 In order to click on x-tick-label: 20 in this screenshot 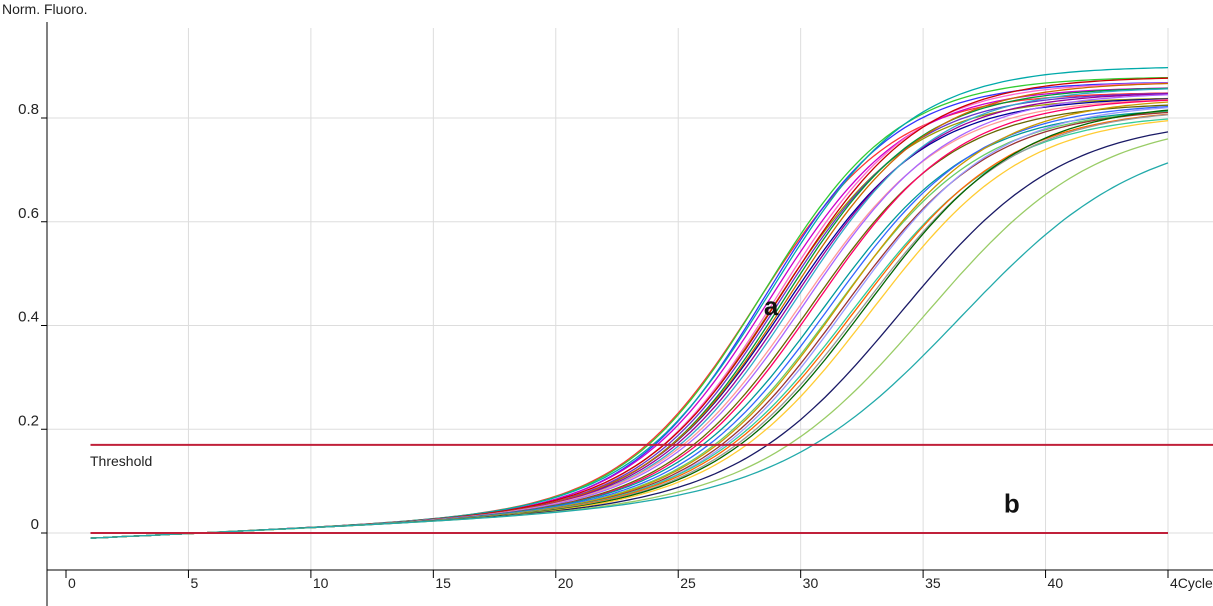, I will do `click(566, 583)`.